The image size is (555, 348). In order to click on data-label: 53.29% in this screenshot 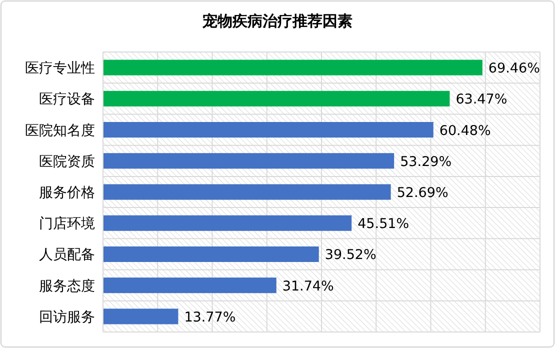, I will do `click(426, 162)`.